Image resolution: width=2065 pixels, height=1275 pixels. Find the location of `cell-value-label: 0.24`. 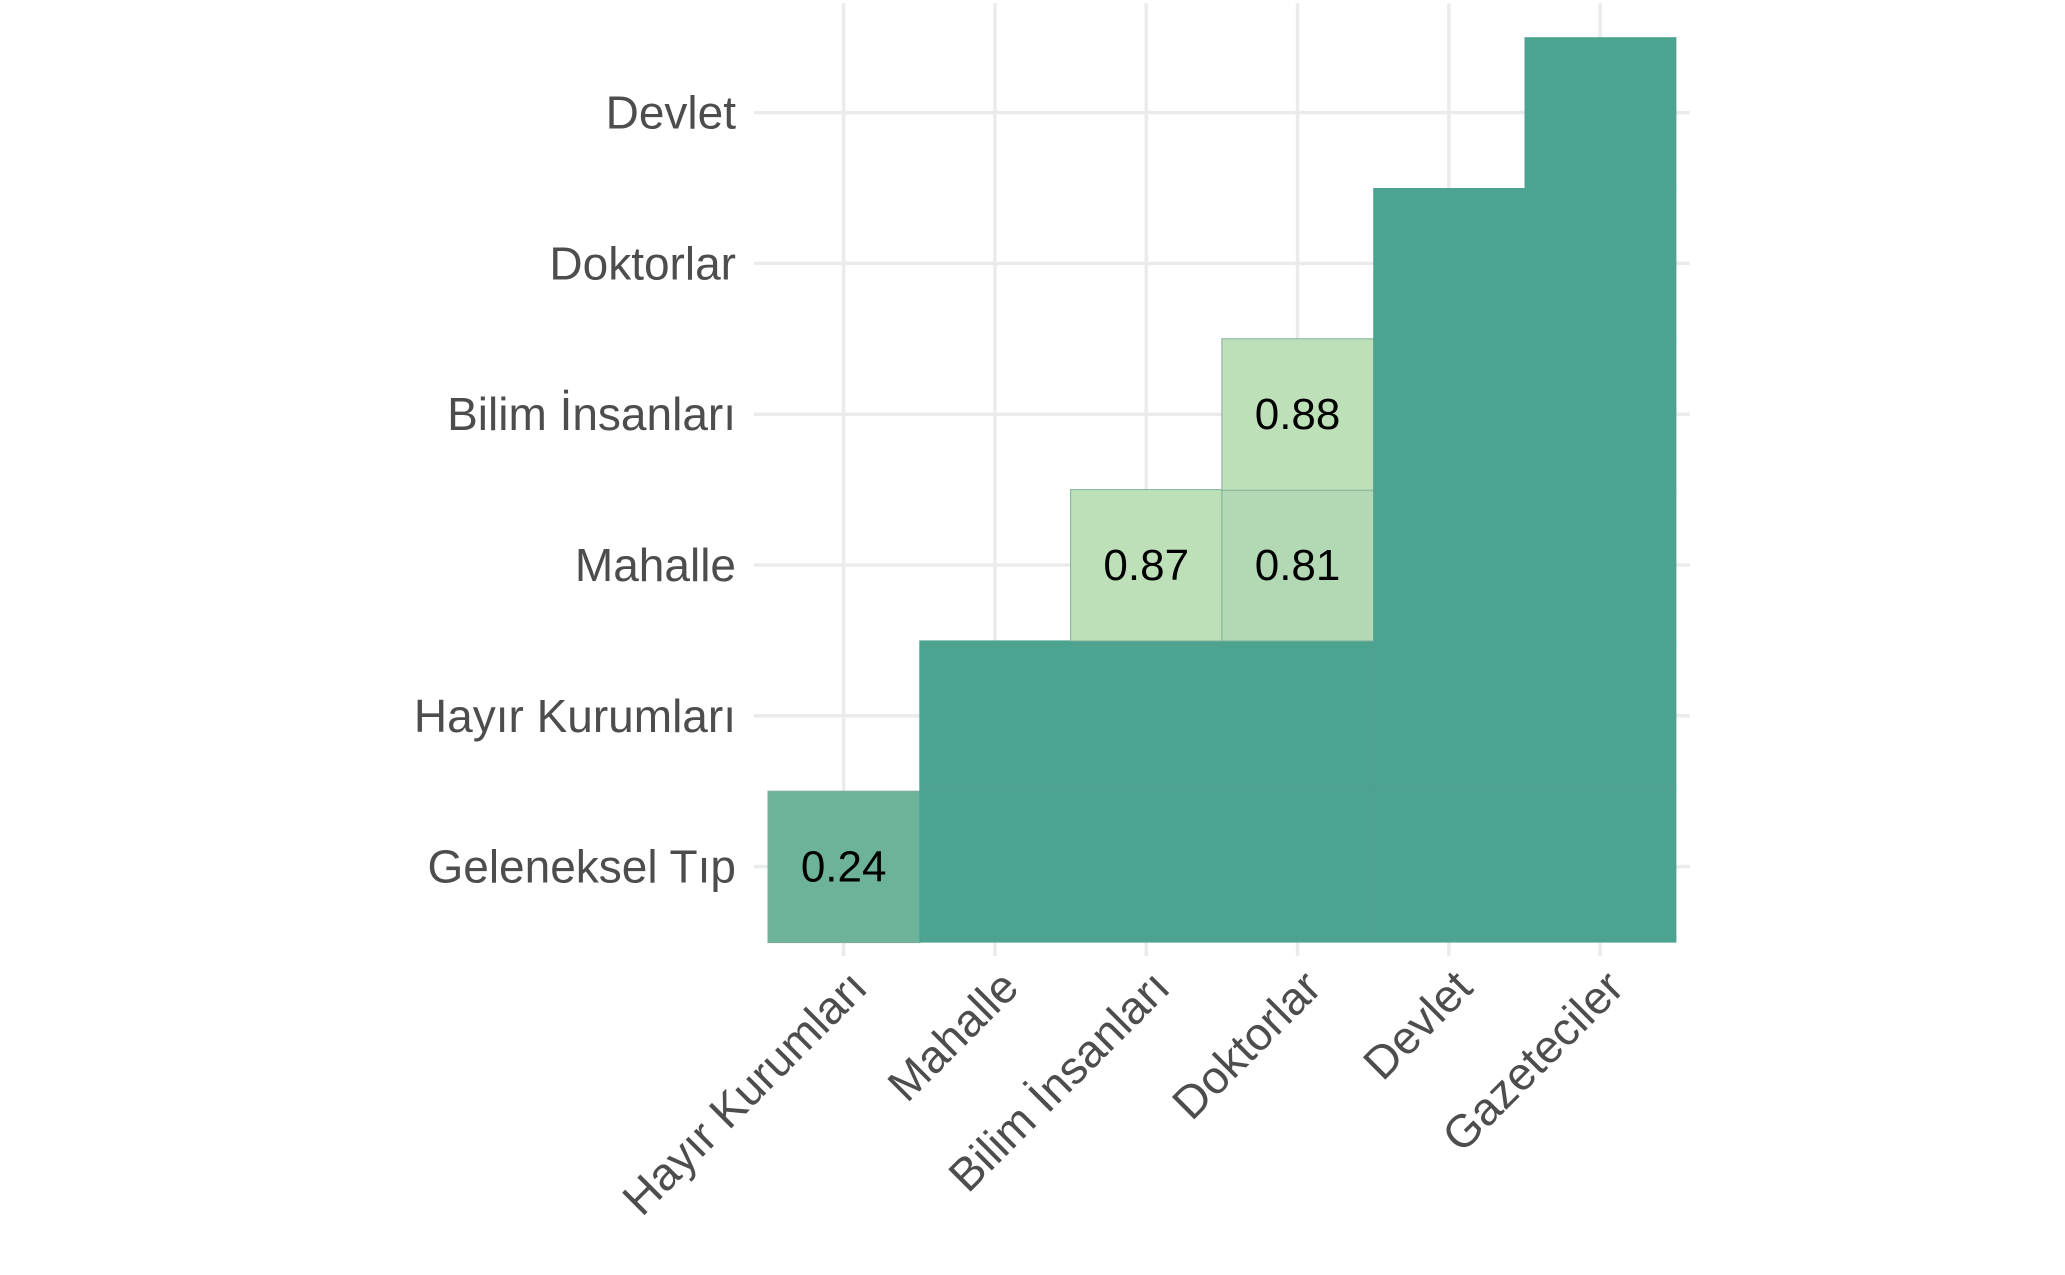

cell-value-label: 0.24 is located at coordinates (844, 867).